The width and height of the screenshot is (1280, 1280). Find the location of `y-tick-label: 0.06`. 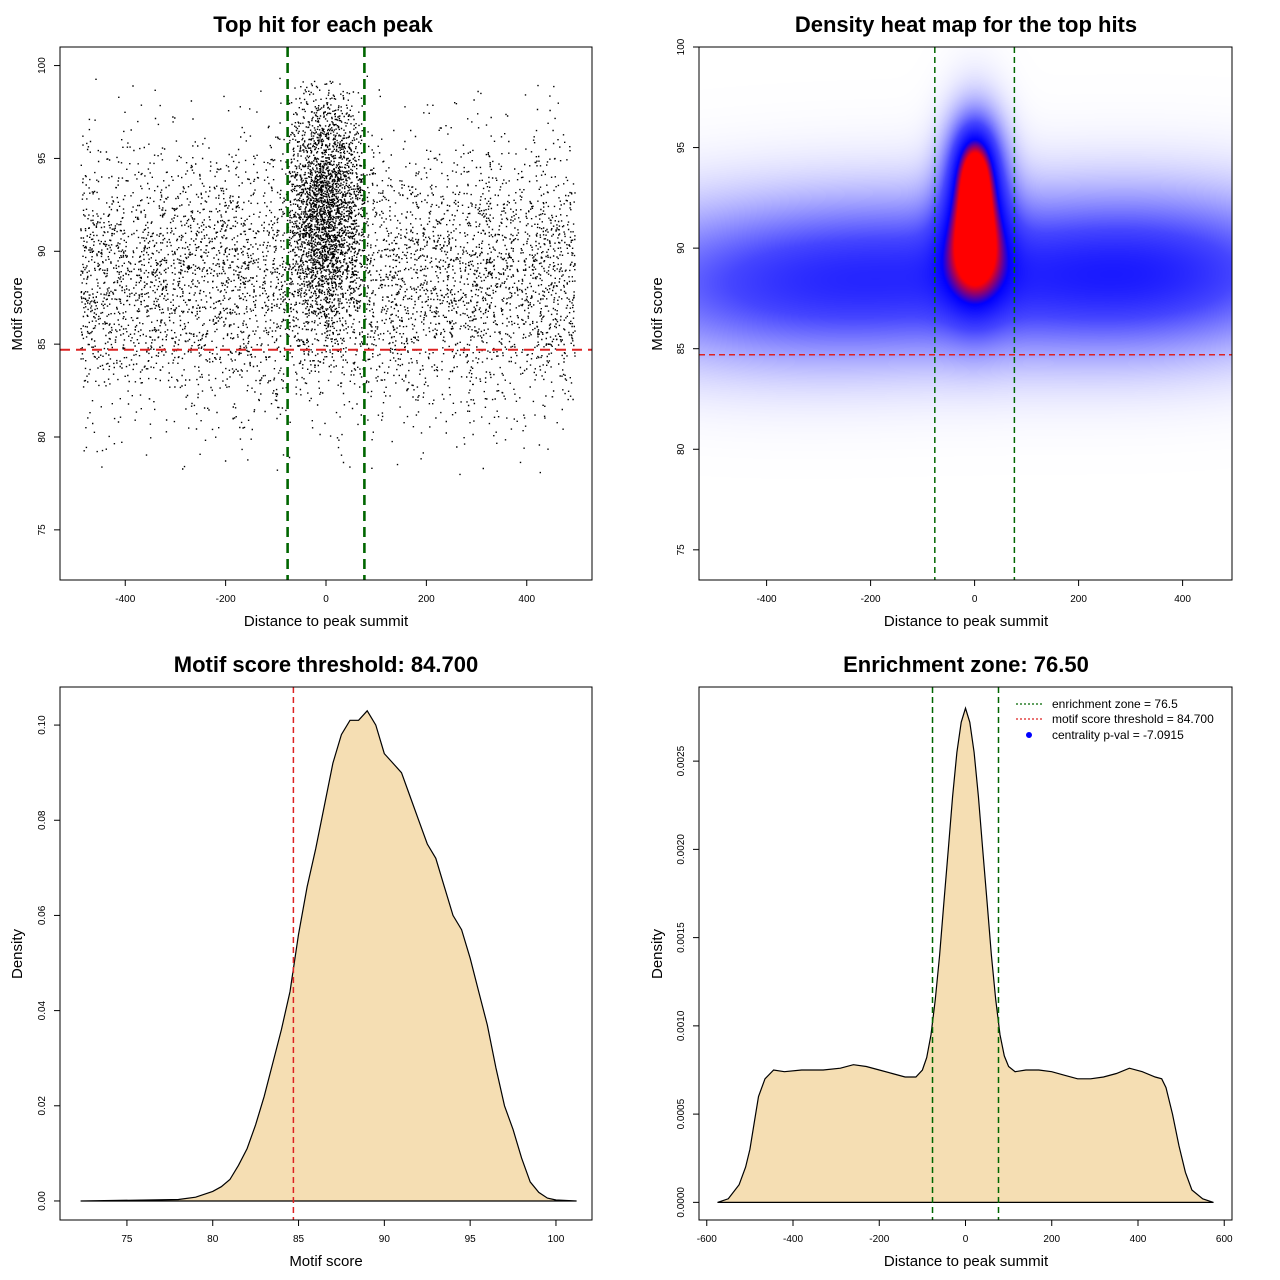

y-tick-label: 0.06 is located at coordinates (42, 915).